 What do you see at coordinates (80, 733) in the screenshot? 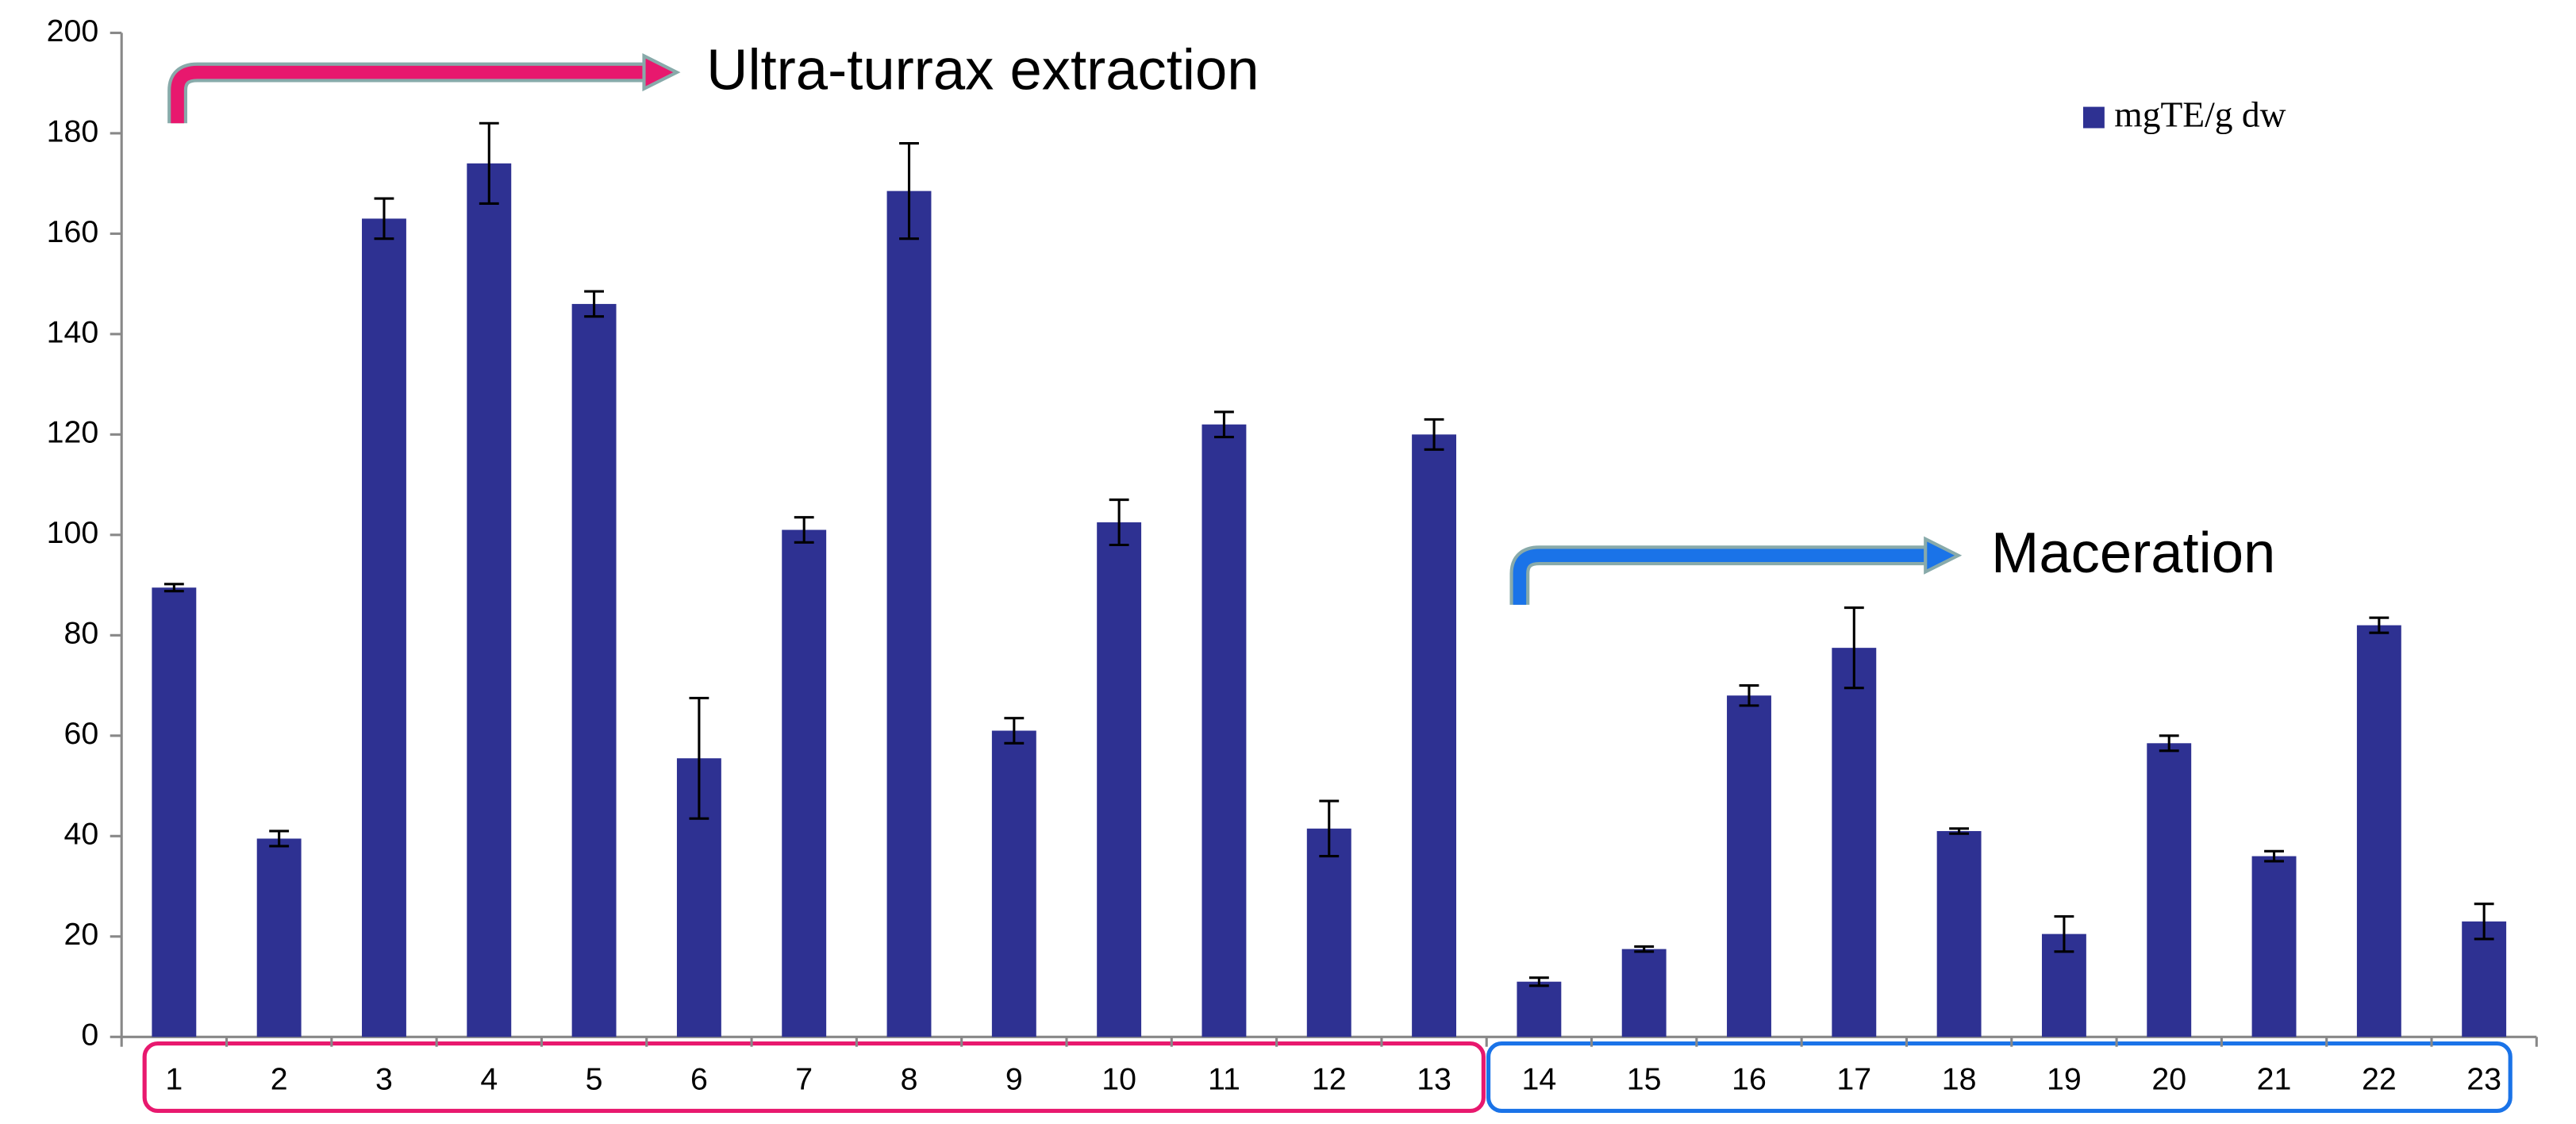
I see `y-tick-label: 60` at bounding box center [80, 733].